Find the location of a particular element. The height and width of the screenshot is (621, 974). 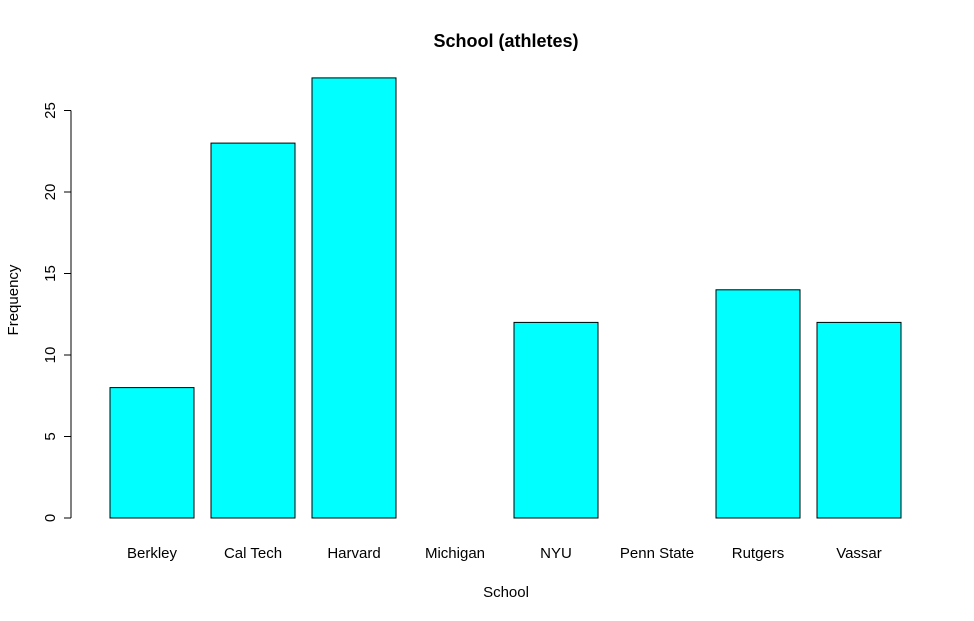

y-tick-label: 25 is located at coordinates (50, 110).